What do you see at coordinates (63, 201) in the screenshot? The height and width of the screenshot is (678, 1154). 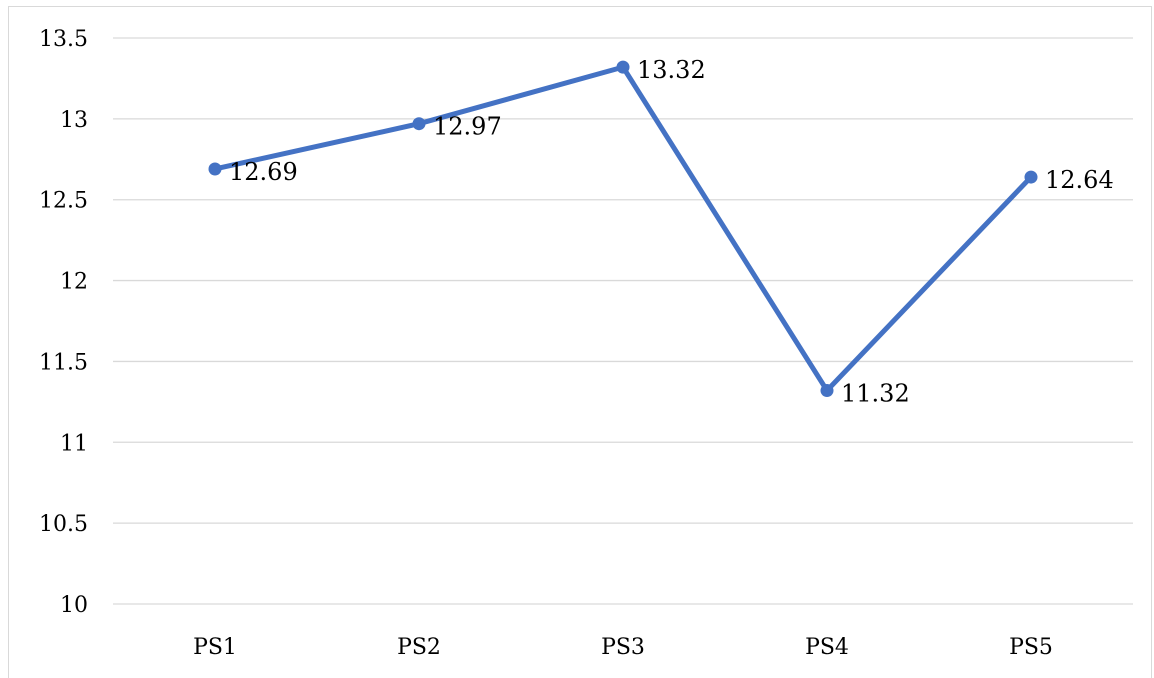 I see `y-tick-label: 12.5` at bounding box center [63, 201].